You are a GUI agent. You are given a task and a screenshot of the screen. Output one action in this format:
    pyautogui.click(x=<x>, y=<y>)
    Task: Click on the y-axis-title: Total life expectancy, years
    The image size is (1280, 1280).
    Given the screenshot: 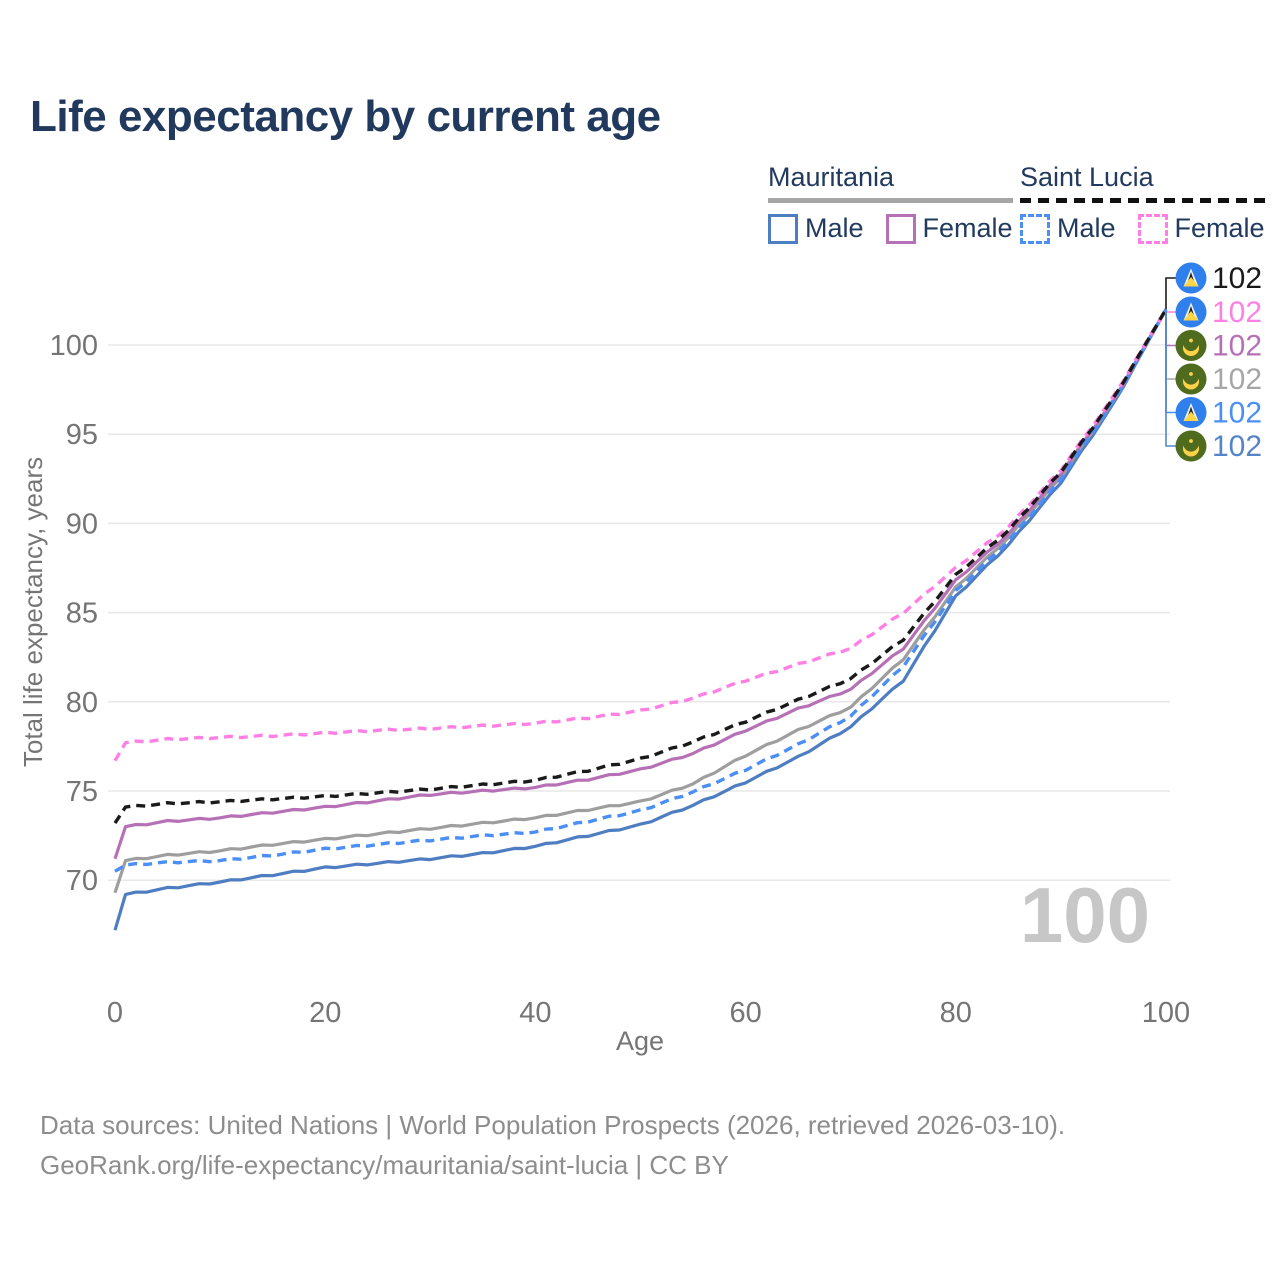 What is the action you would take?
    pyautogui.click(x=33, y=612)
    